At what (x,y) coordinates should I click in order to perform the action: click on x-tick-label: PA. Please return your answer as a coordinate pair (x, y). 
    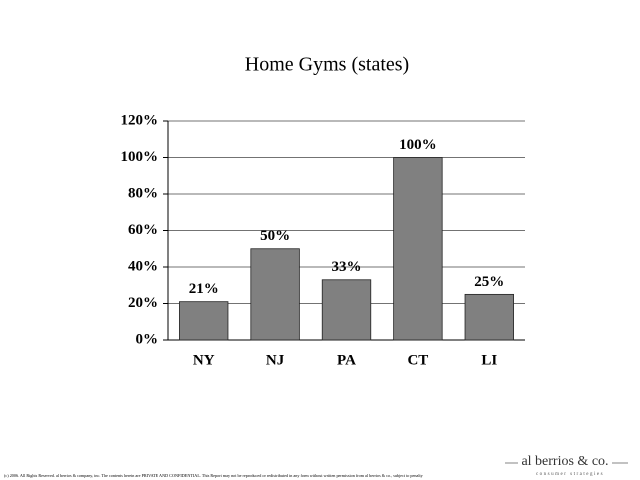
    Looking at the image, I should click on (346, 360).